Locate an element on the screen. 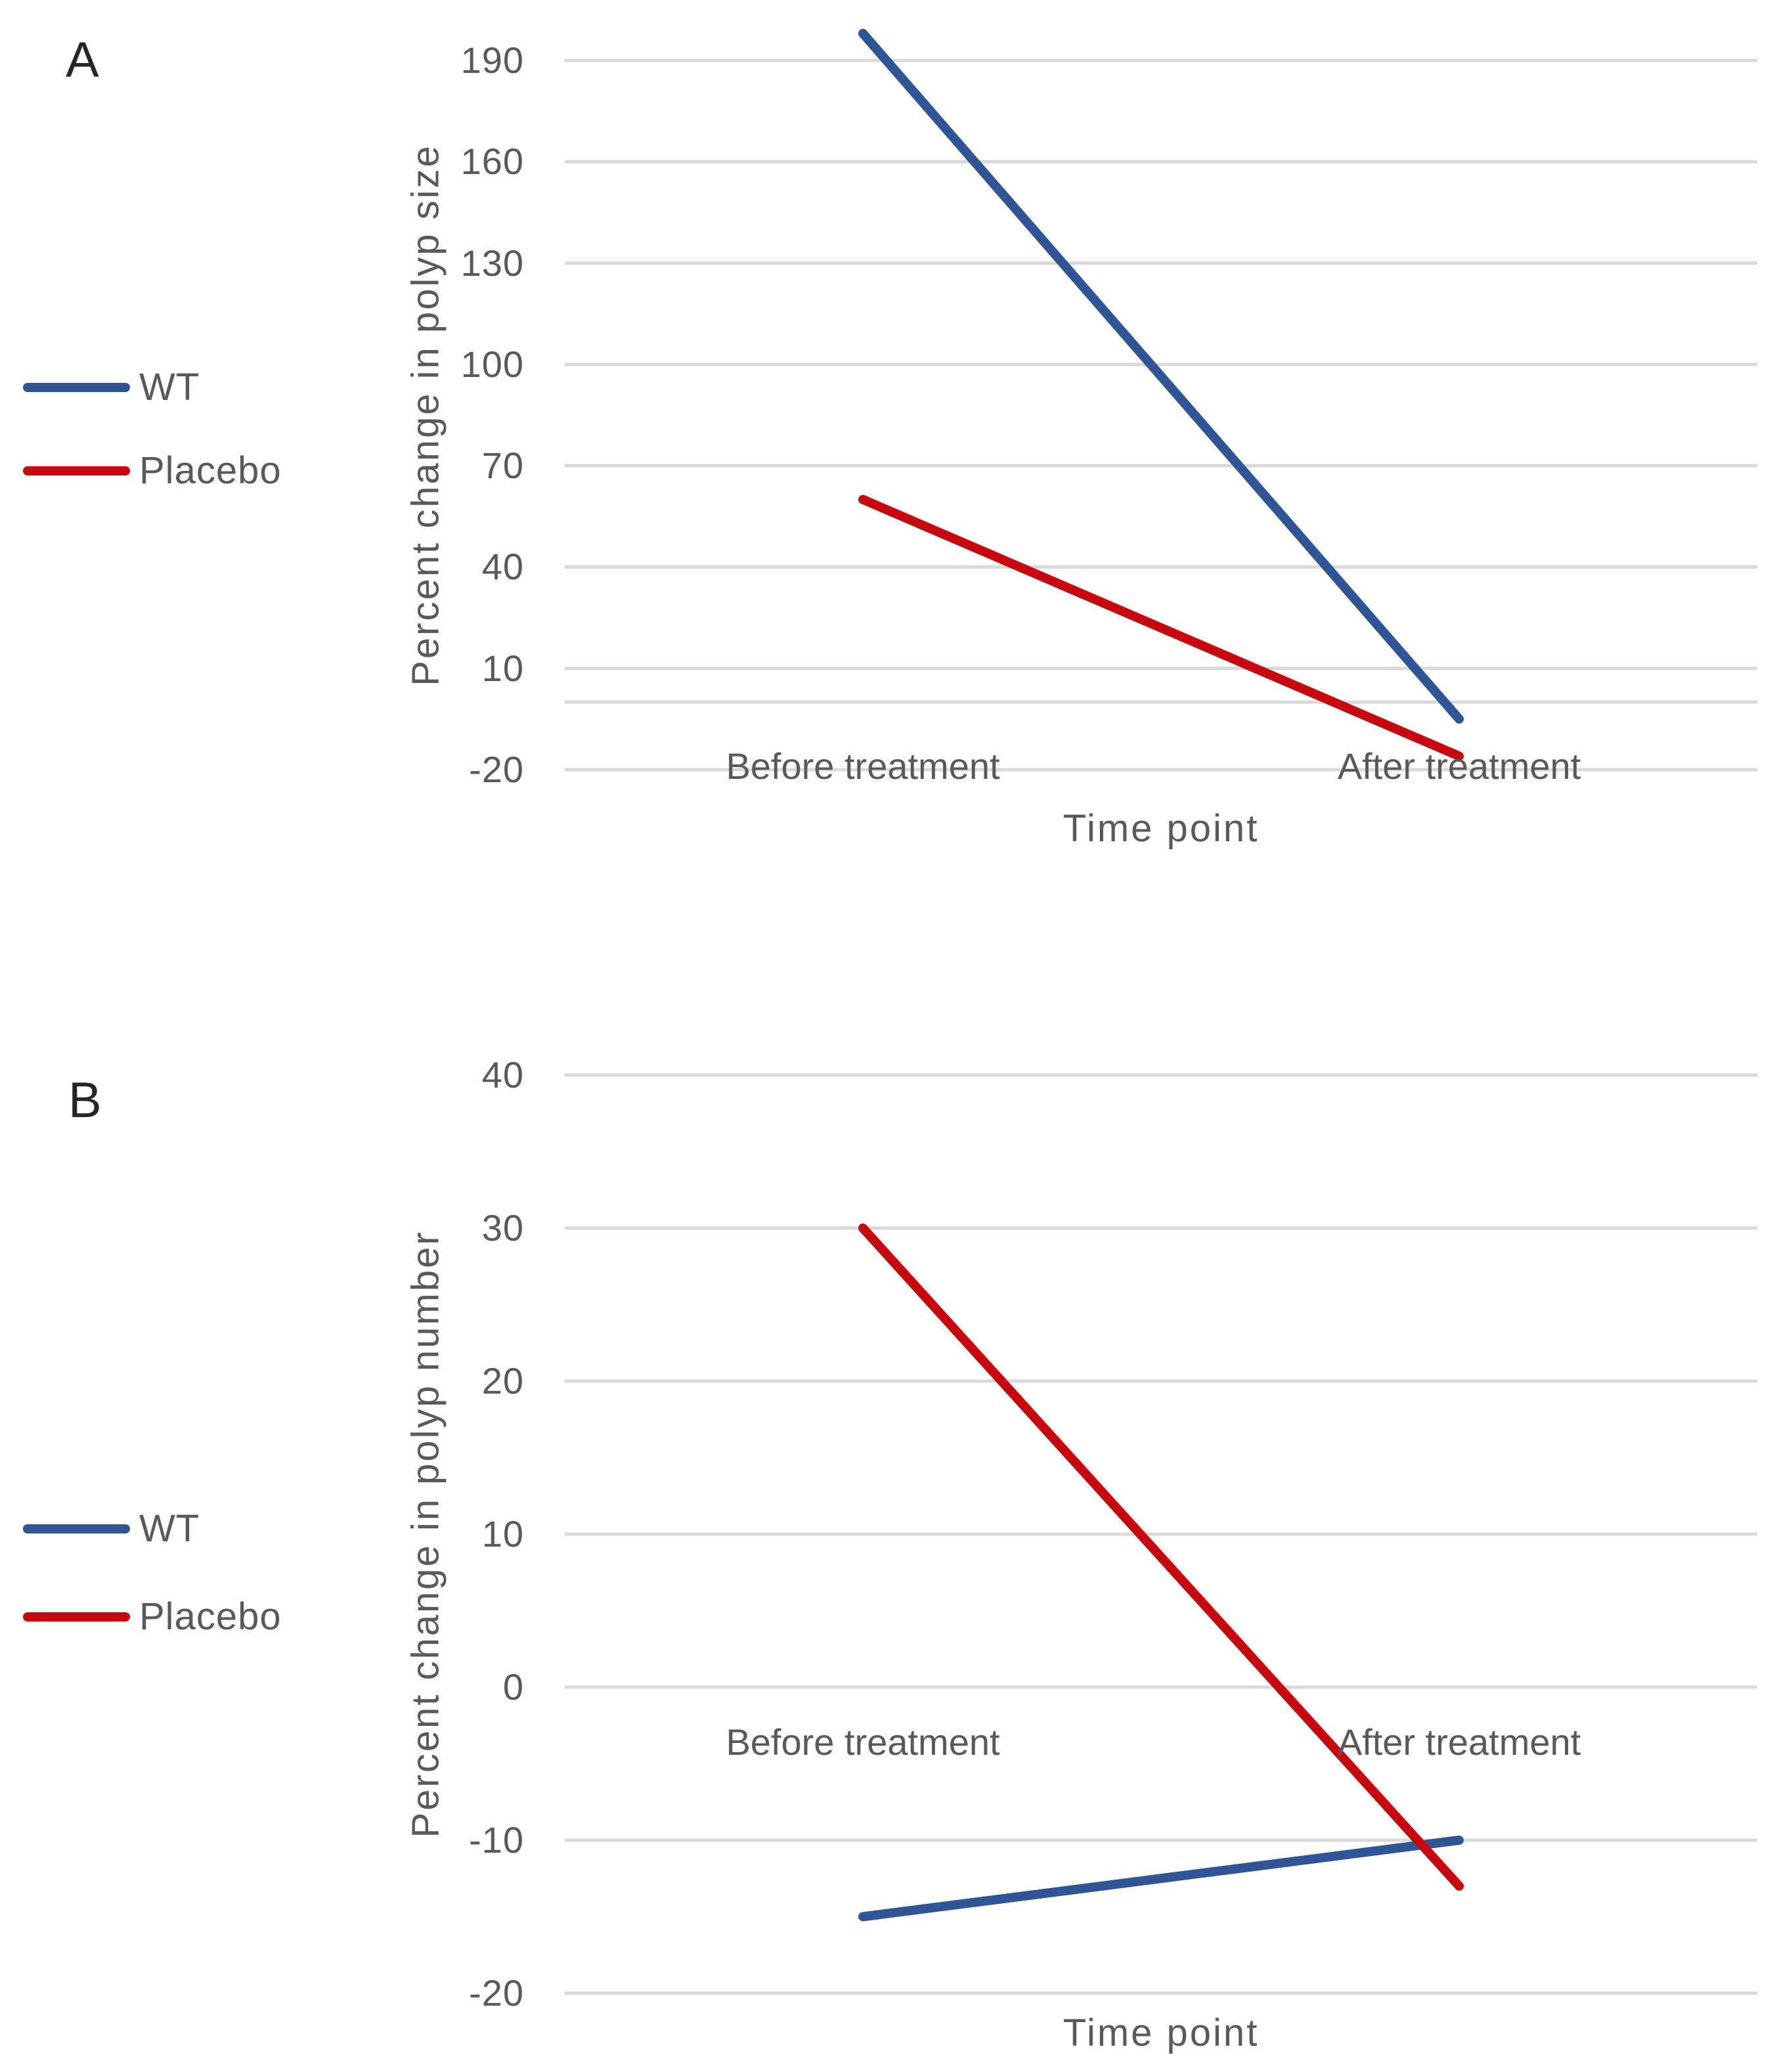 Image resolution: width=1777 pixels, height=2072 pixels. y-tick-label: 30 is located at coordinates (503, 1228).